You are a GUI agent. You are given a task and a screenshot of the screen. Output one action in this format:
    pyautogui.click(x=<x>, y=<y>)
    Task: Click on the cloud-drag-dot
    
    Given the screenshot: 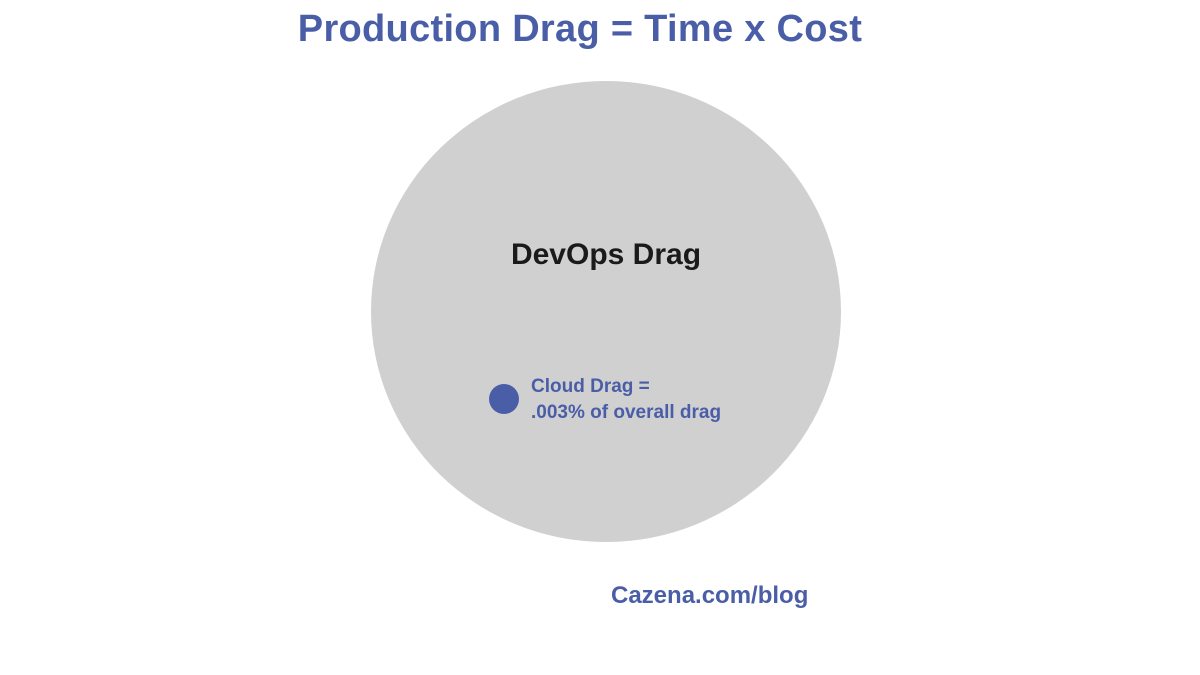 What is the action you would take?
    pyautogui.click(x=504, y=399)
    